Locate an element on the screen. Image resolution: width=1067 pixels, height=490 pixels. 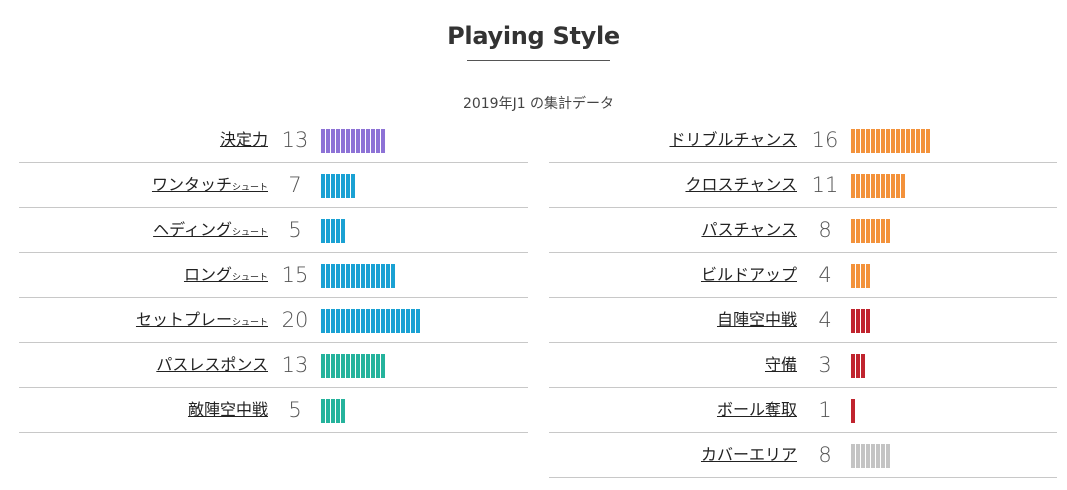
stat-row: ドリブルチャンス 16 is located at coordinates (803, 140).